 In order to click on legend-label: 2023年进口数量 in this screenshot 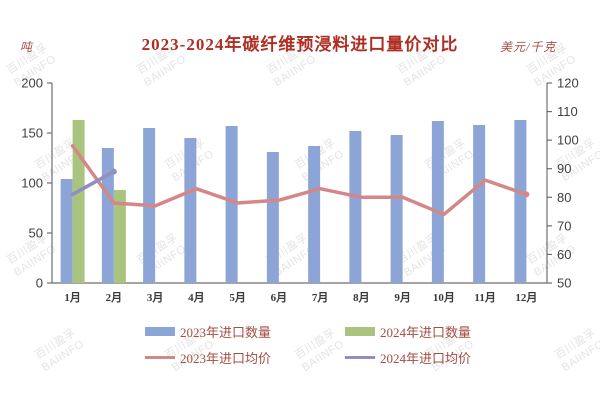, I will do `click(226, 332)`.